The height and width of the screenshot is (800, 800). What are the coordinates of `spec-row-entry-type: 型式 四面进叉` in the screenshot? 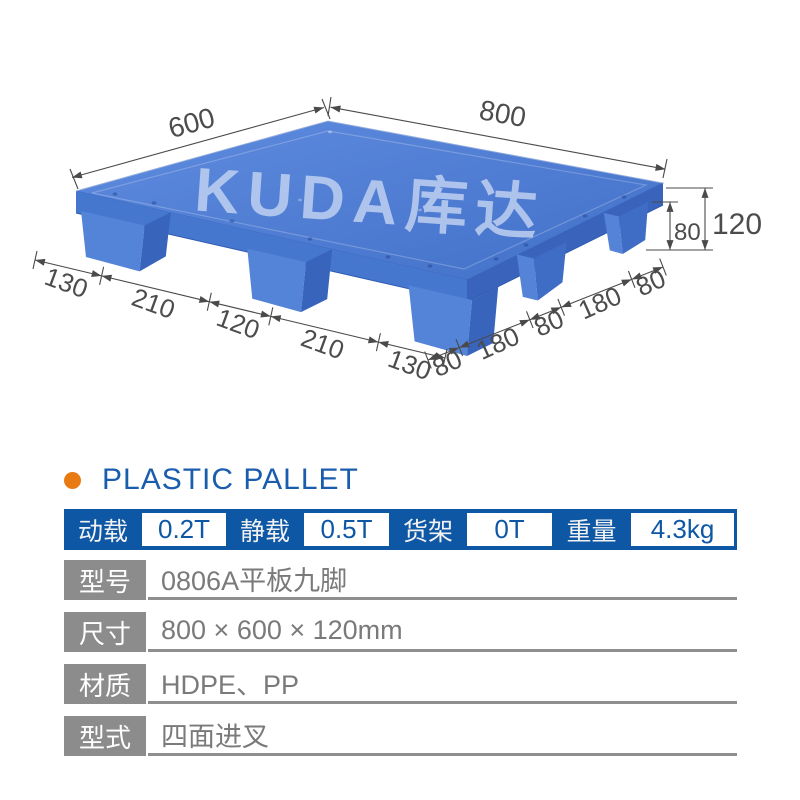 It's located at (400, 736).